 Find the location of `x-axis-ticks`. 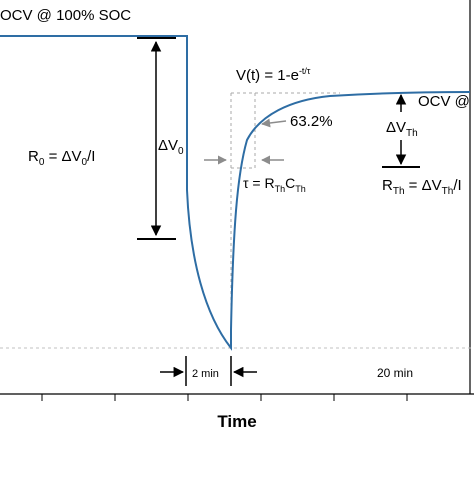

x-axis-ticks is located at coordinates (224, 397).